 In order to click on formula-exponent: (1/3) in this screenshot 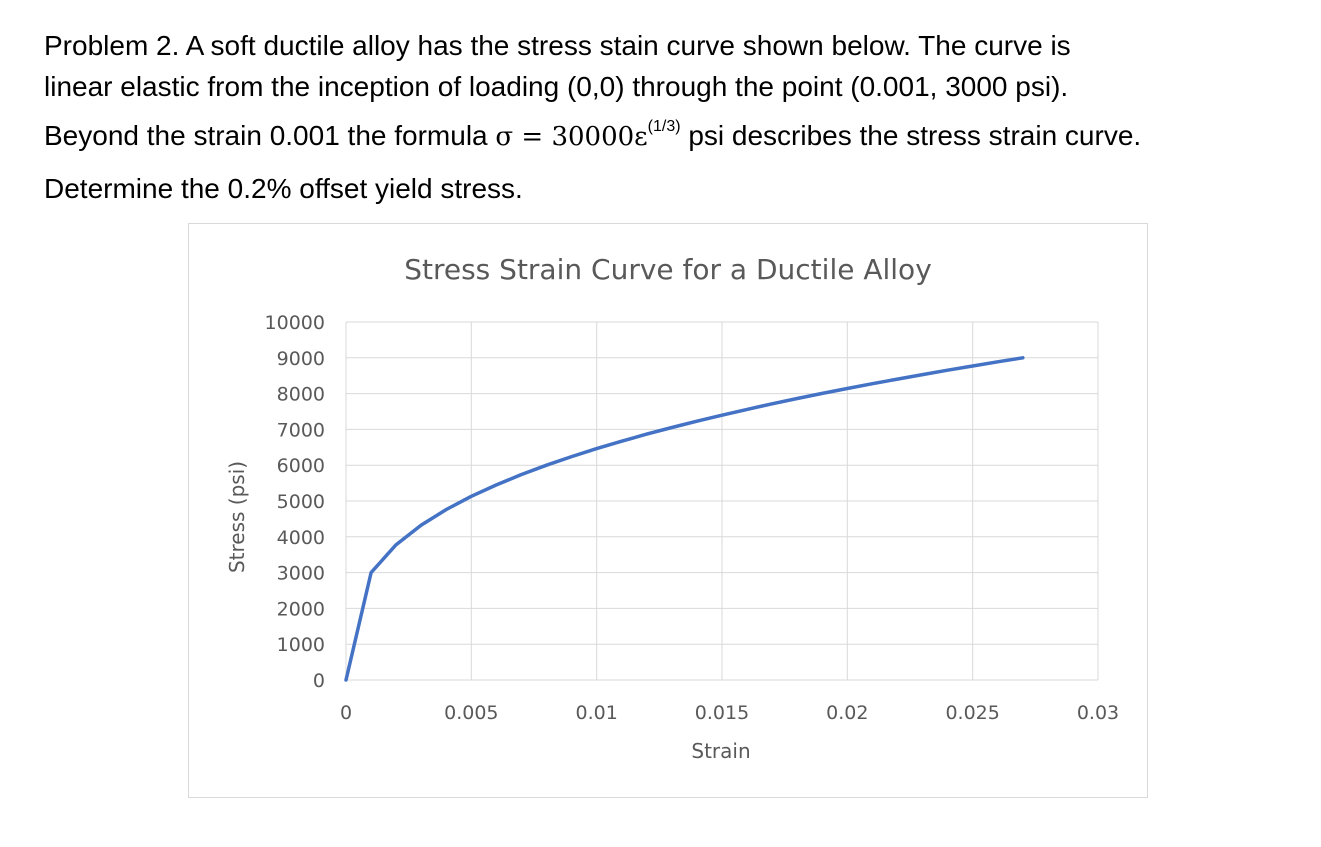, I will do `click(664, 126)`.